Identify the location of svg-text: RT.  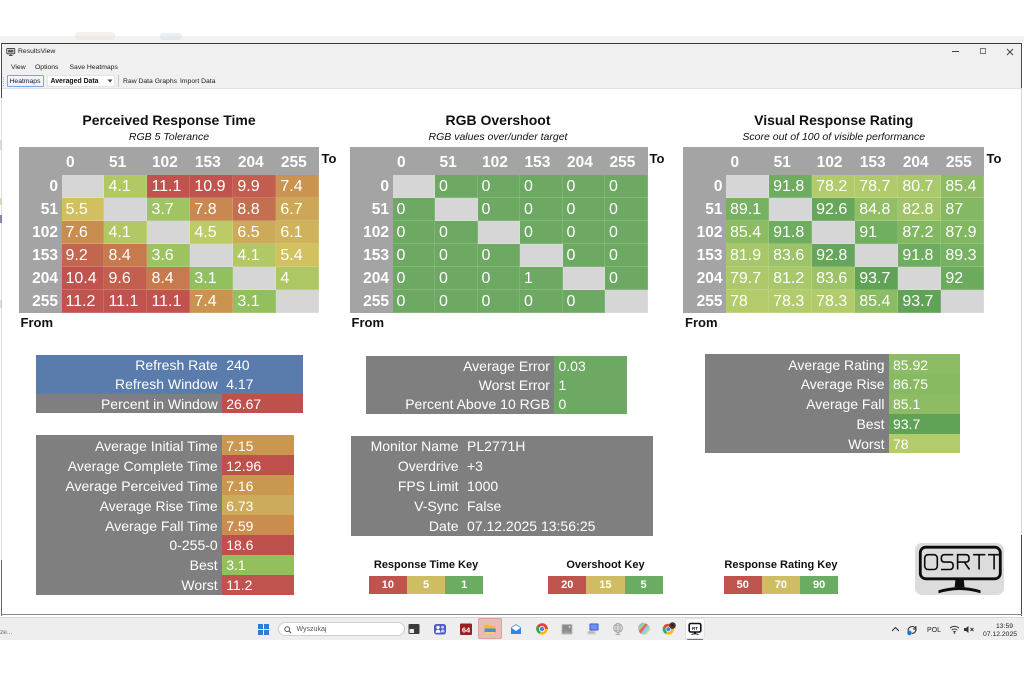
(695, 628).